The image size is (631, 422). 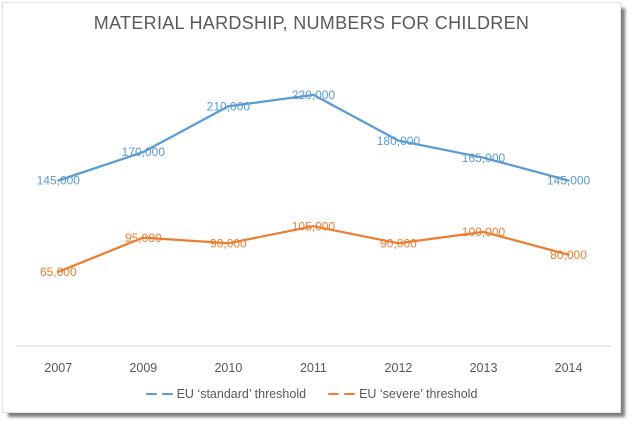 What do you see at coordinates (418, 394) in the screenshot?
I see `legend-item-label: EU ‘severe’ threshold` at bounding box center [418, 394].